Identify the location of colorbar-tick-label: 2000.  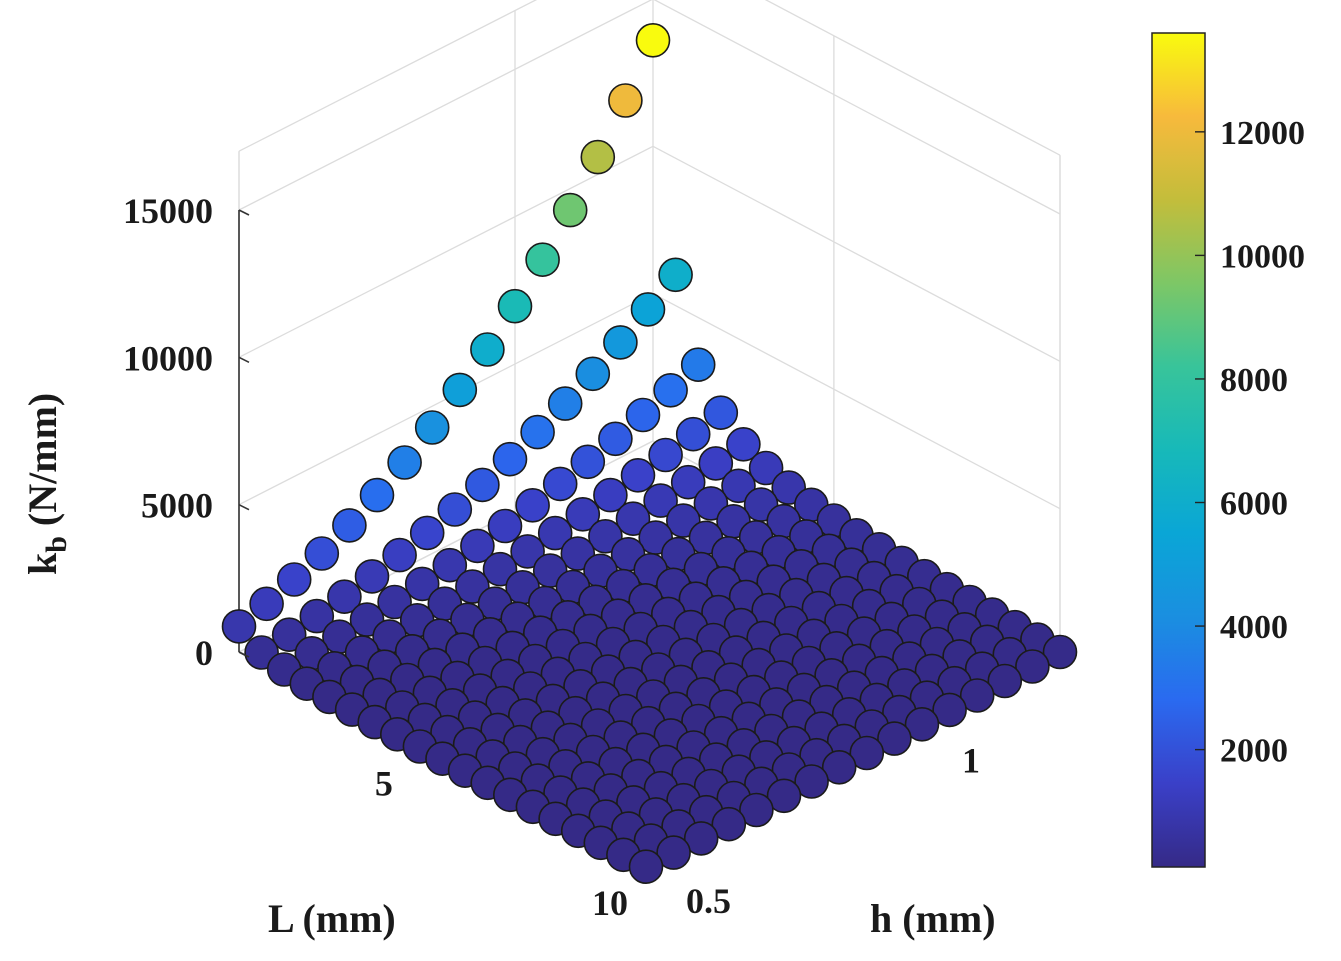
(1254, 751).